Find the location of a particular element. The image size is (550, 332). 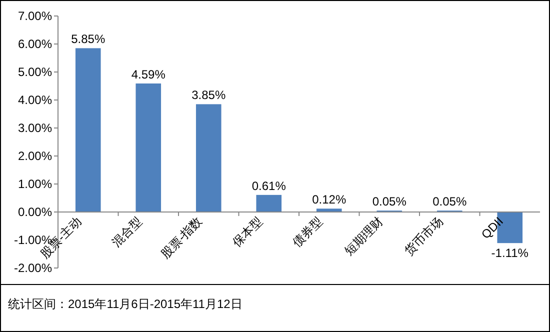

y-tick-label: 3.00% is located at coordinates (35, 128).